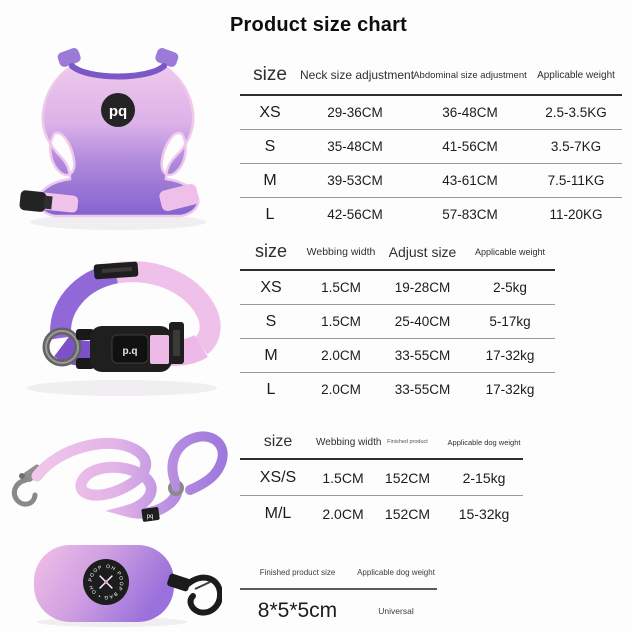  What do you see at coordinates (179, 197) in the screenshot?
I see `harness-right-strap` at bounding box center [179, 197].